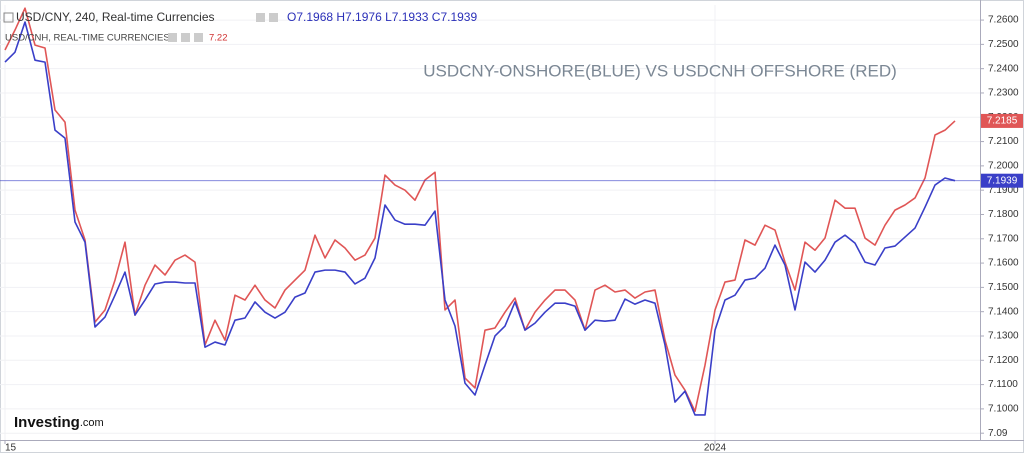 Image resolution: width=1024 pixels, height=458 pixels. I want to click on y-tick-label: 7.1800, so click(1003, 214).